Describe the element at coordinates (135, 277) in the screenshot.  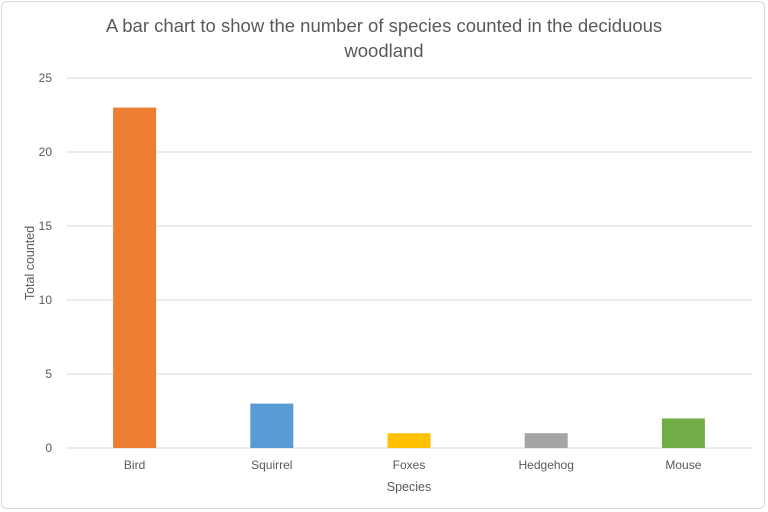
I see `bar-bird` at that location.